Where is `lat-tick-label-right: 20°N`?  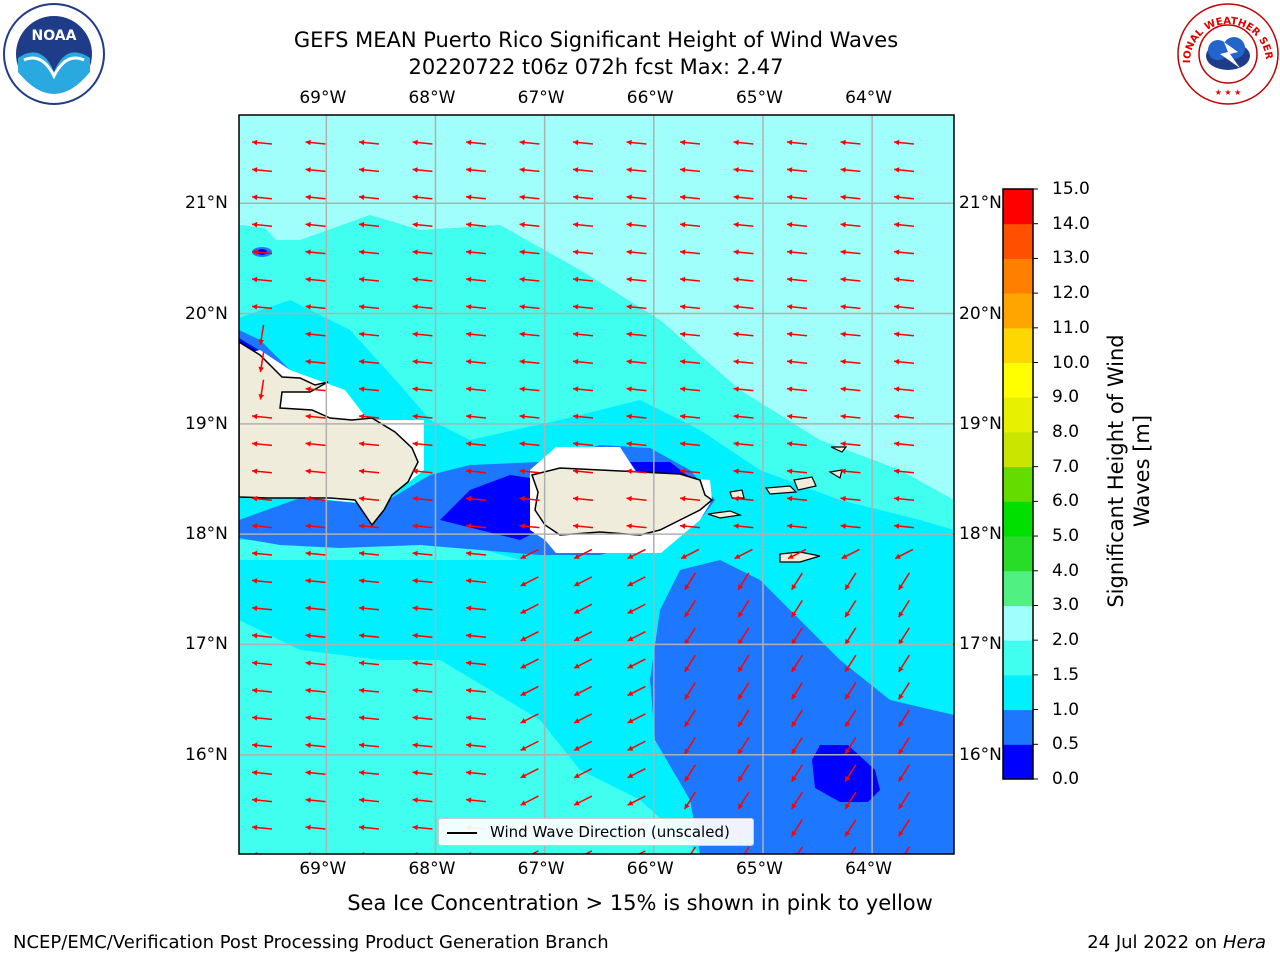 lat-tick-label-right: 20°N is located at coordinates (980, 313).